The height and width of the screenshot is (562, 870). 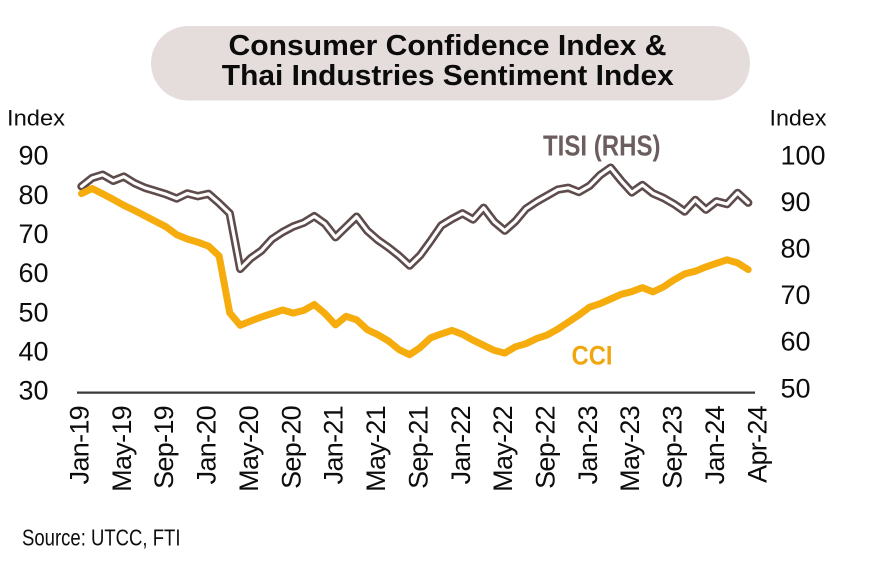 What do you see at coordinates (334, 445) in the screenshot?
I see `svg-text: Jan-21` at bounding box center [334, 445].